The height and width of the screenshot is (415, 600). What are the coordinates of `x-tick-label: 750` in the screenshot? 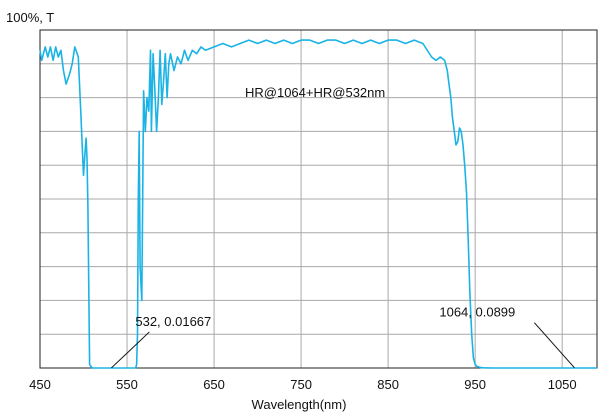 It's located at (301, 384).